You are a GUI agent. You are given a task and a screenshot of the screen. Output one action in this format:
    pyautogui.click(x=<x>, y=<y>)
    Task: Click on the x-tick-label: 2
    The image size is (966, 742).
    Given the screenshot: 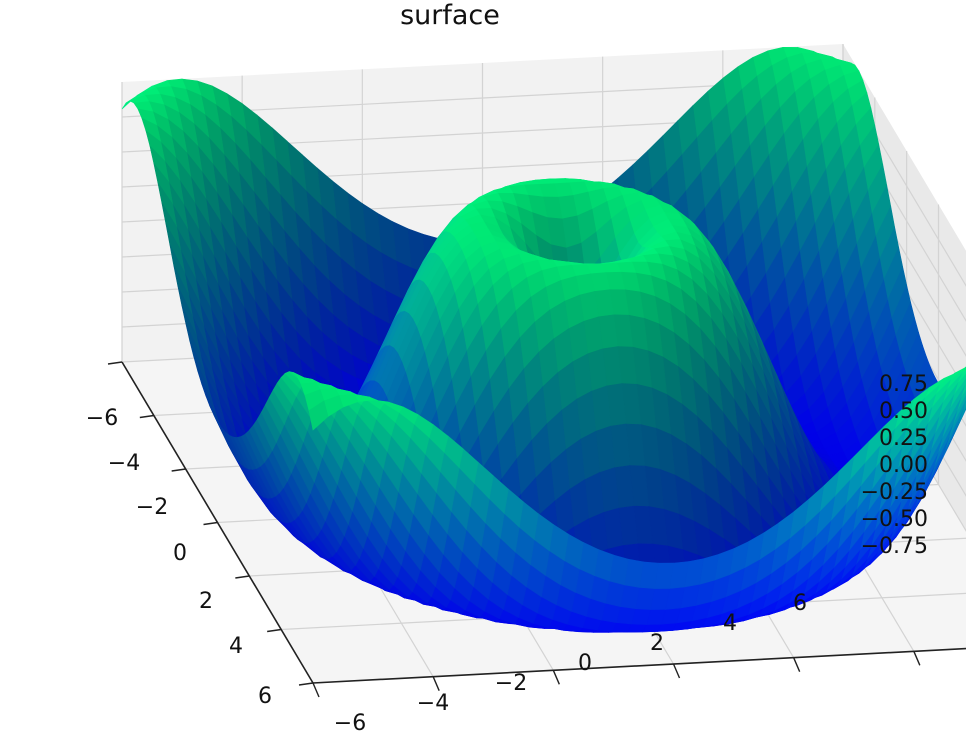 What is the action you would take?
    pyautogui.click(x=657, y=643)
    